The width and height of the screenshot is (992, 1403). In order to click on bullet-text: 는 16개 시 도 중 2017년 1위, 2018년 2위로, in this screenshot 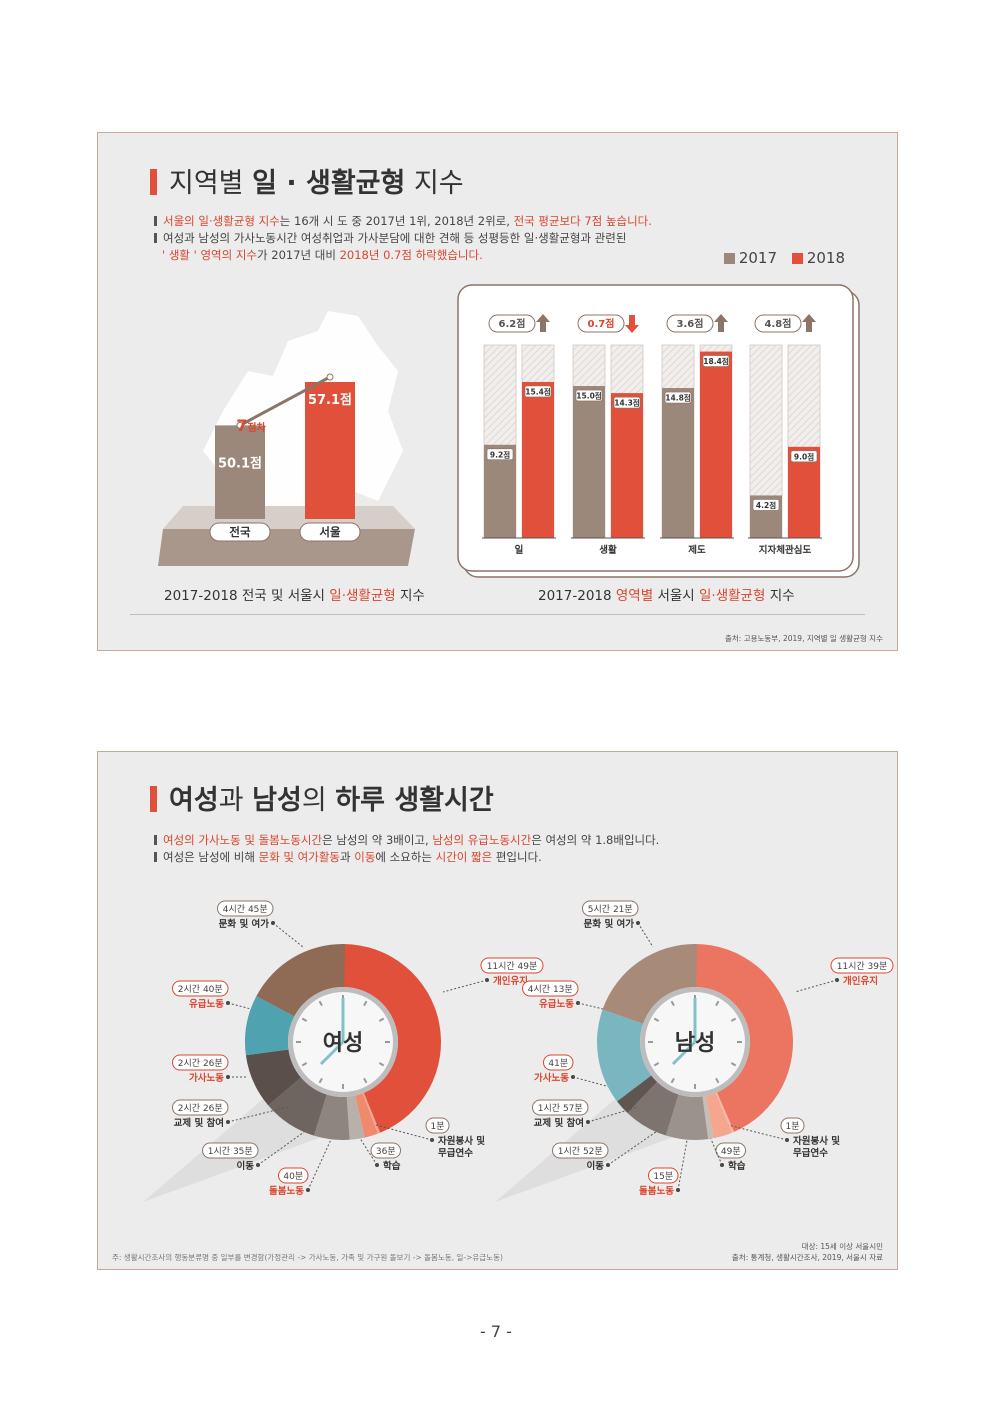, I will do `click(396, 221)`.